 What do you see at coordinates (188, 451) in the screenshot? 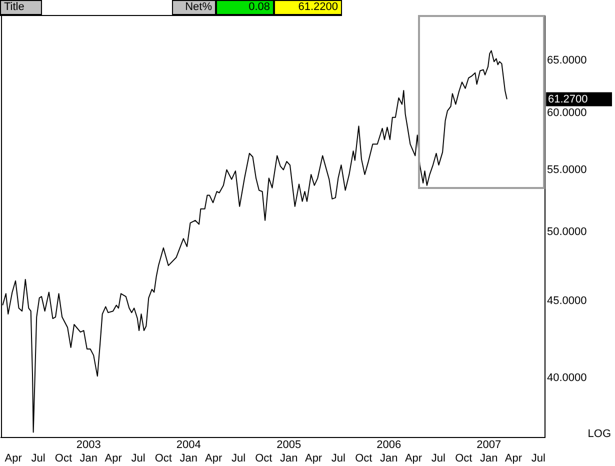
I see `x-tick-label: 2004 Jan` at bounding box center [188, 451].